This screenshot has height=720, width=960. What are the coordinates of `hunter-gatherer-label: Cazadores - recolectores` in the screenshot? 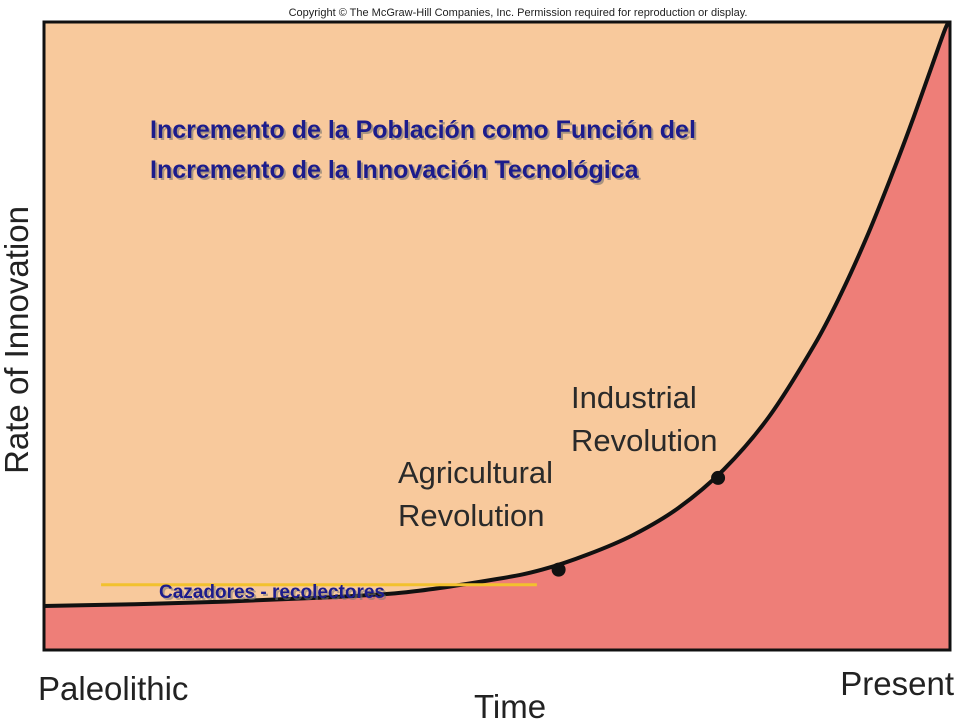 It's located at (272, 592).